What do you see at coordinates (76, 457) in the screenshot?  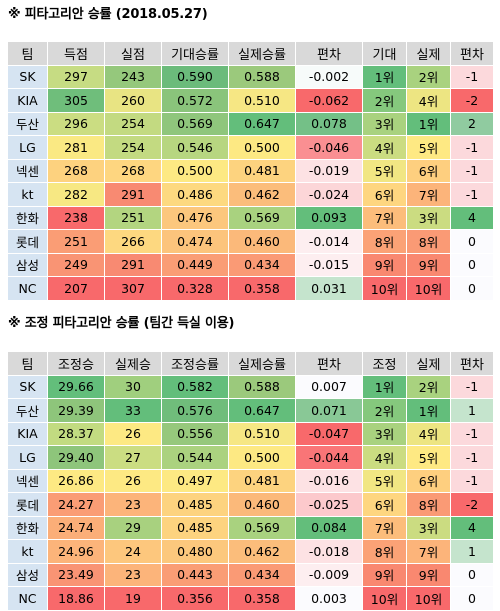 I see `value-cell: 29.40` at bounding box center [76, 457].